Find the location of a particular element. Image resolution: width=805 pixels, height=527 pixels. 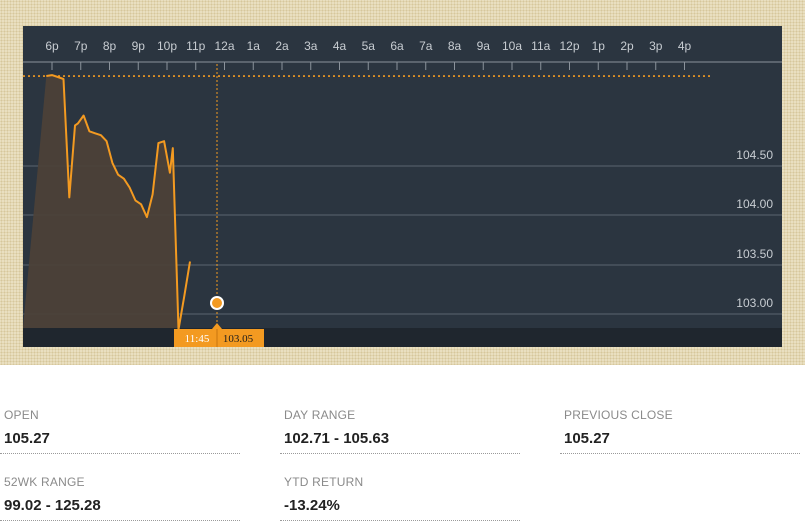

price-line is located at coordinates (118, 202).